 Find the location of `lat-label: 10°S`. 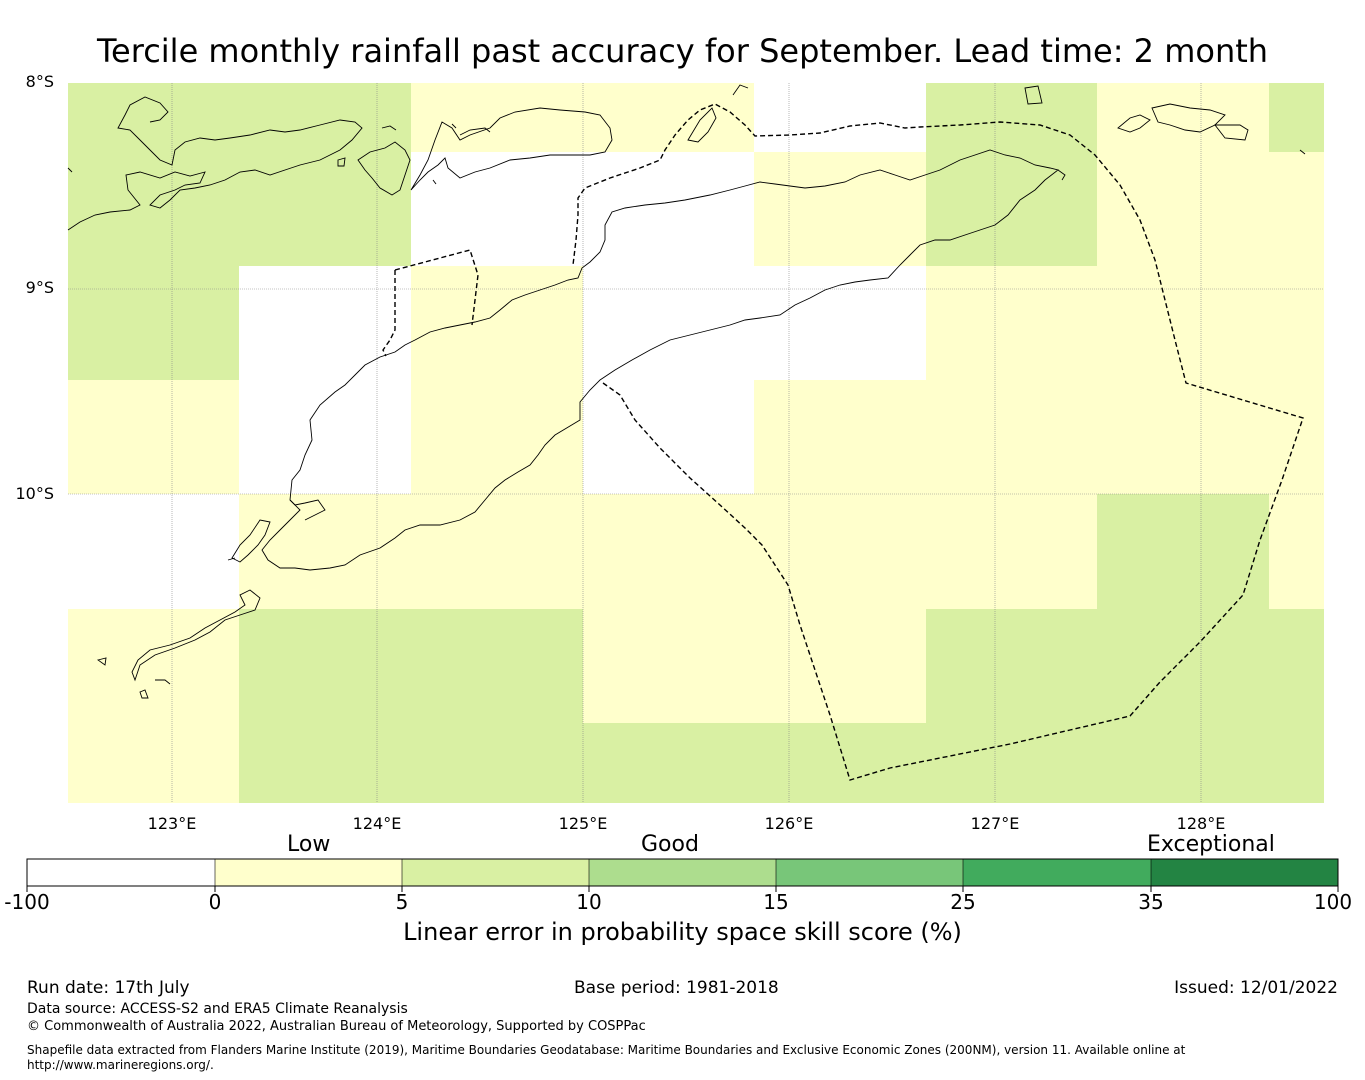

lat-label: 10°S is located at coordinates (34, 493).